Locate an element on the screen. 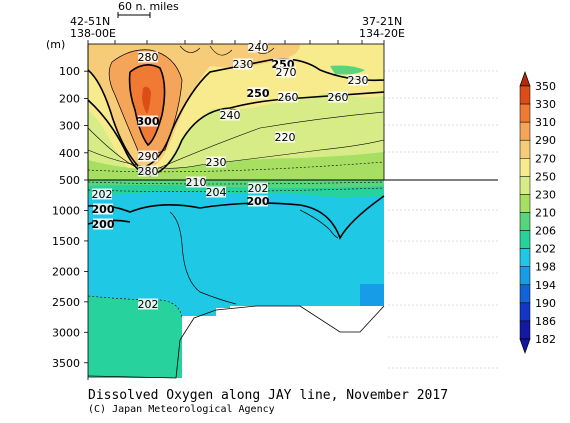 Image resolution: width=570 pixels, height=423 pixels. contour-label: 270 is located at coordinates (286, 72).